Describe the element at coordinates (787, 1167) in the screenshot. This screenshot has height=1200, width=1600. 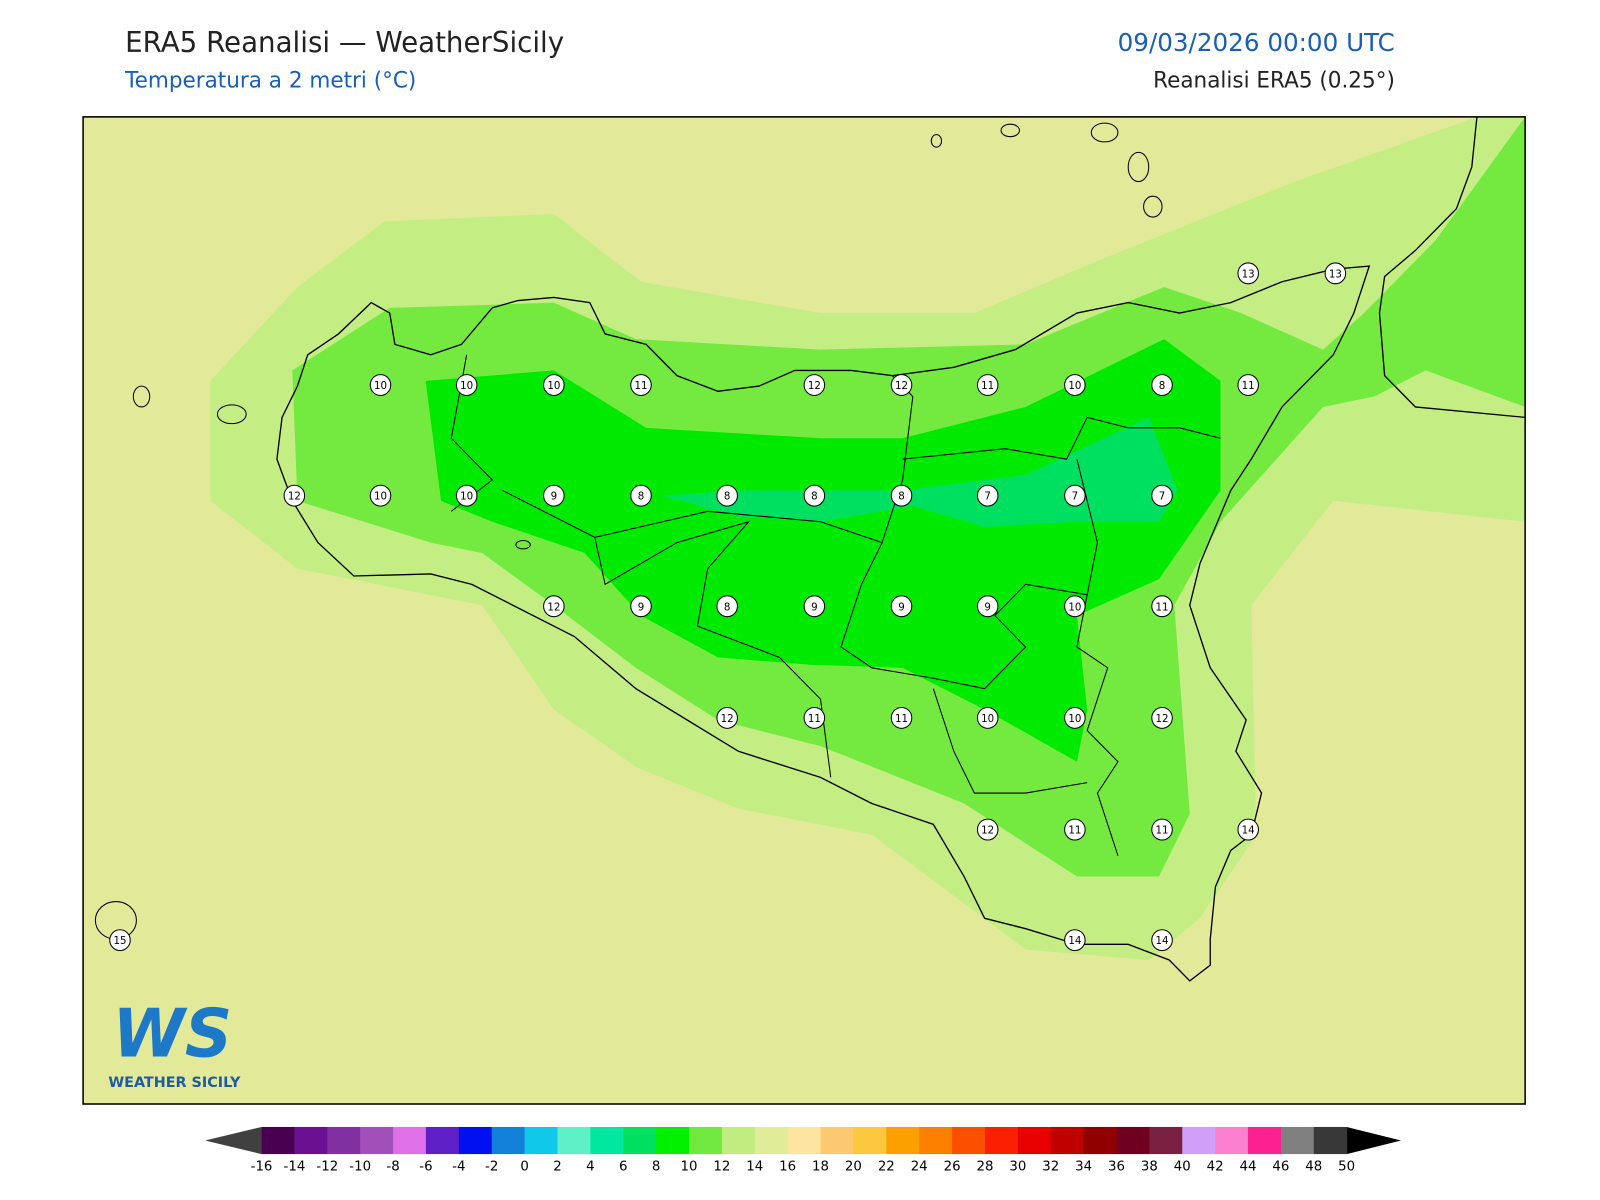
I see `colorbar-tick-label: 16` at that location.